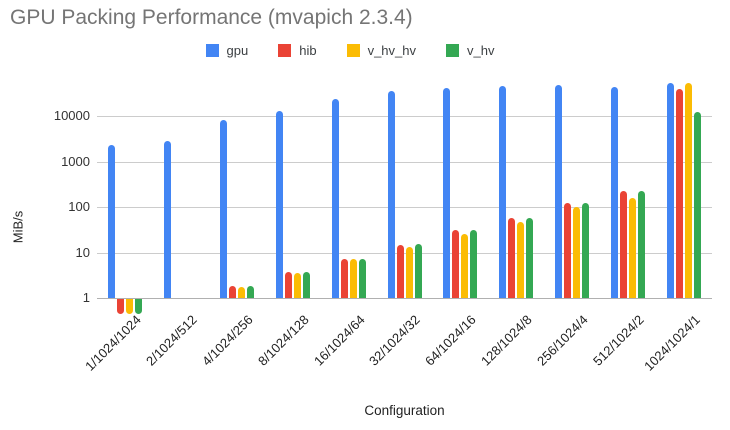 This screenshot has width=730, height=430. What do you see at coordinates (308, 50) in the screenshot?
I see `legend-label: hib` at bounding box center [308, 50].